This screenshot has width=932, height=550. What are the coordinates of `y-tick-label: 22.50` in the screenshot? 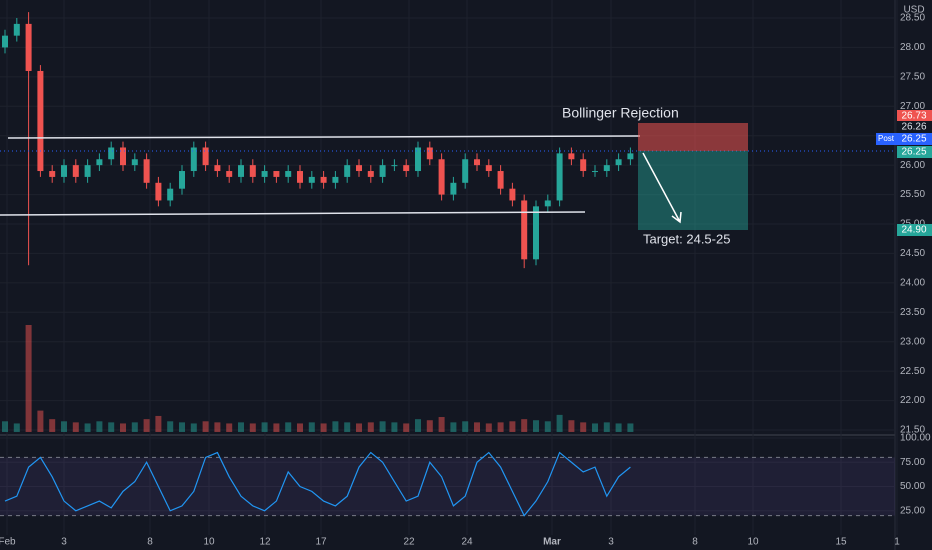 It's located at (912, 371).